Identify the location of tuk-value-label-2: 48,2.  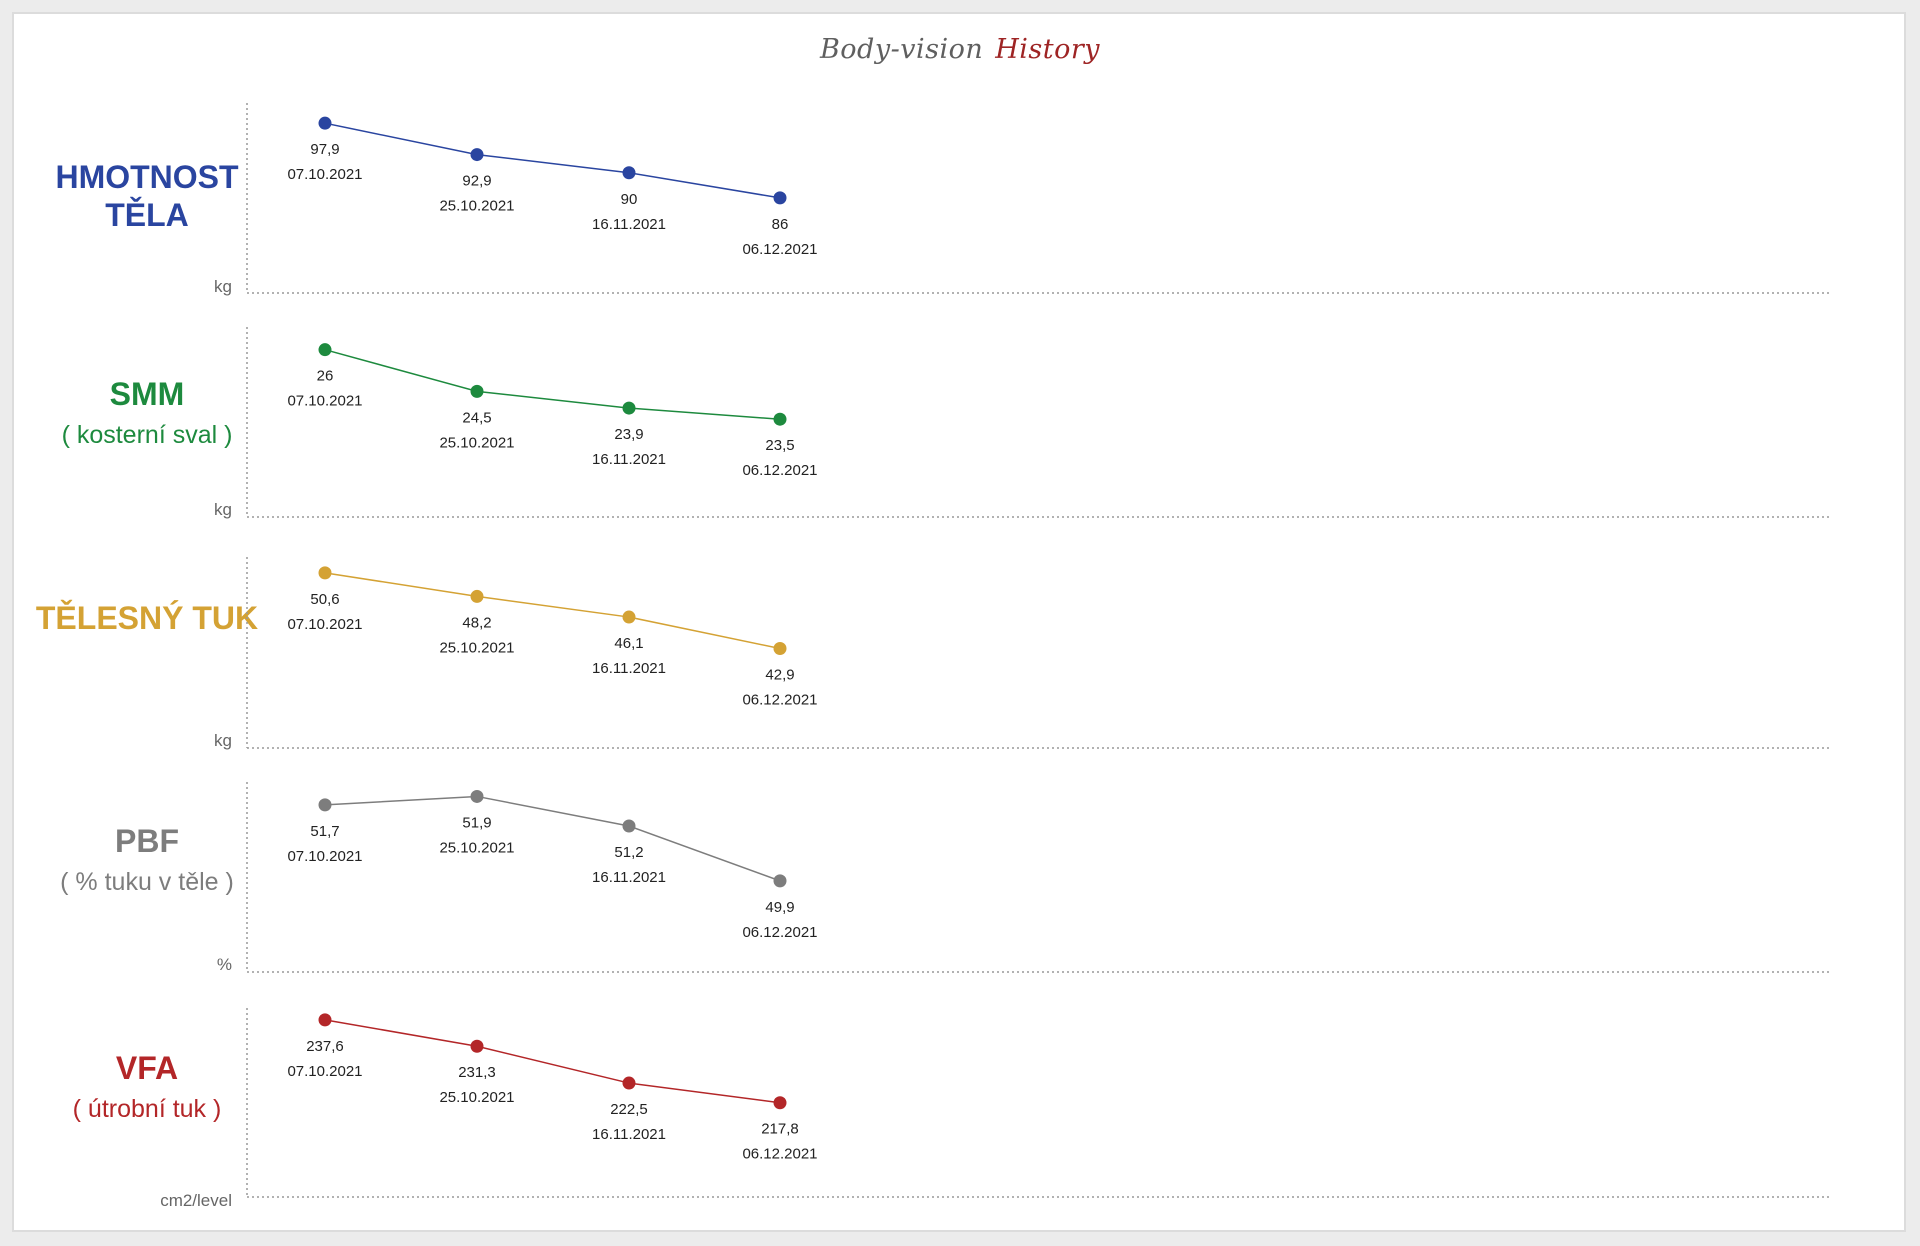
(476, 622).